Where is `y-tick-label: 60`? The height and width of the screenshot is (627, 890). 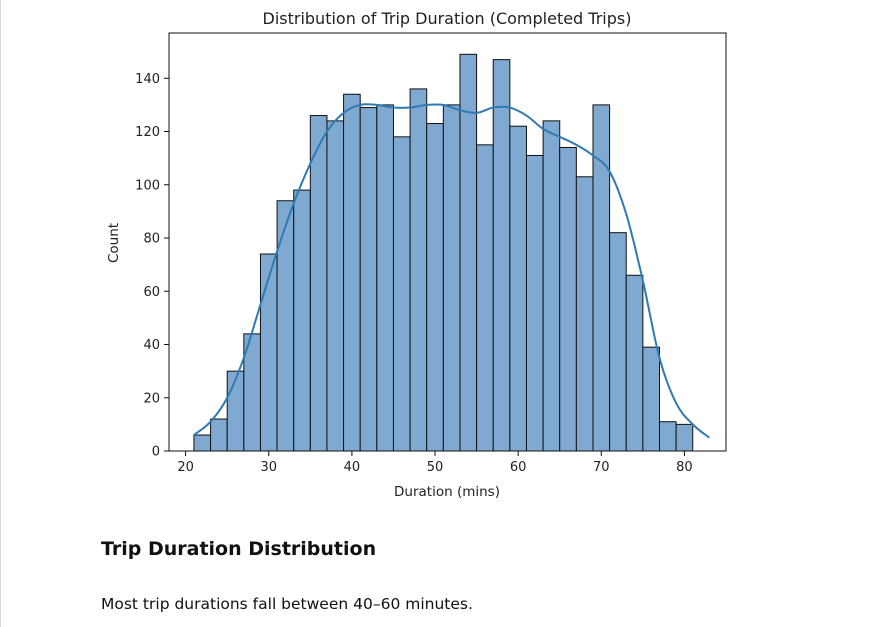
y-tick-label: 60 is located at coordinates (151, 292).